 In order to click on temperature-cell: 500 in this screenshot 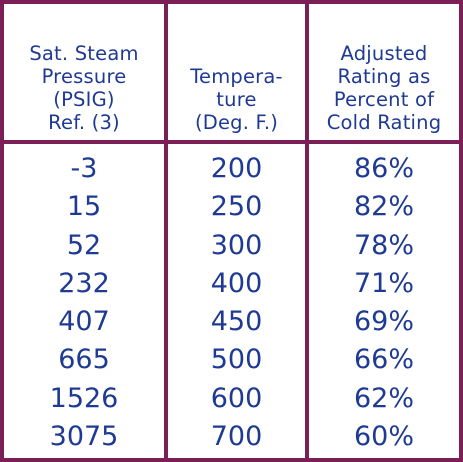, I will do `click(236, 360)`.